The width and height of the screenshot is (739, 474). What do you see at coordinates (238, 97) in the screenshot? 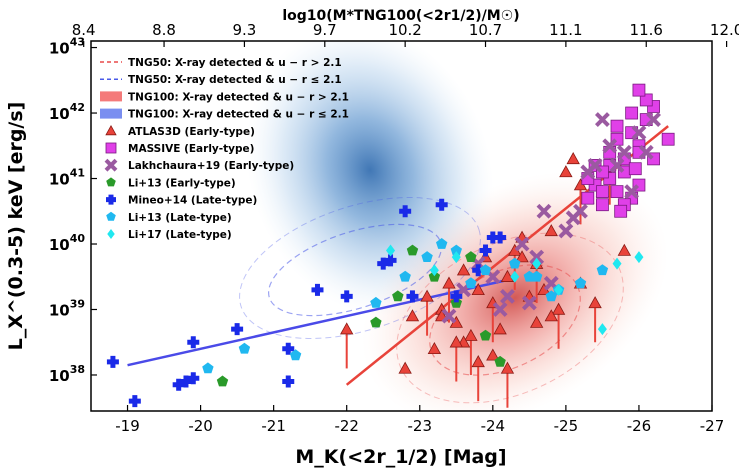
I see `legend-label: TNG100: X-ray detected & u − r > 2.1` at bounding box center [238, 97].